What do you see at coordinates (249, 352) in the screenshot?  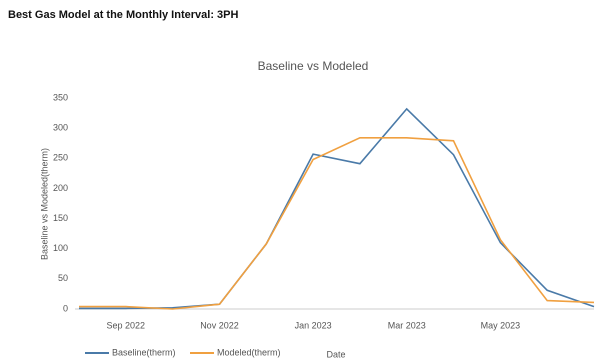 I see `legend-label: Modeled(therm)` at bounding box center [249, 352].